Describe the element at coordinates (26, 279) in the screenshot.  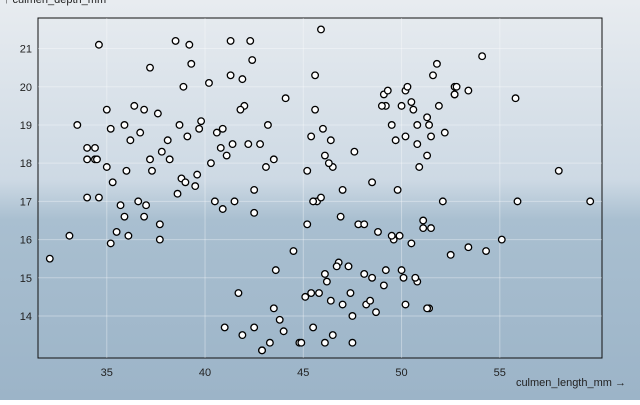
I see `y-tick-label: 15` at that location.